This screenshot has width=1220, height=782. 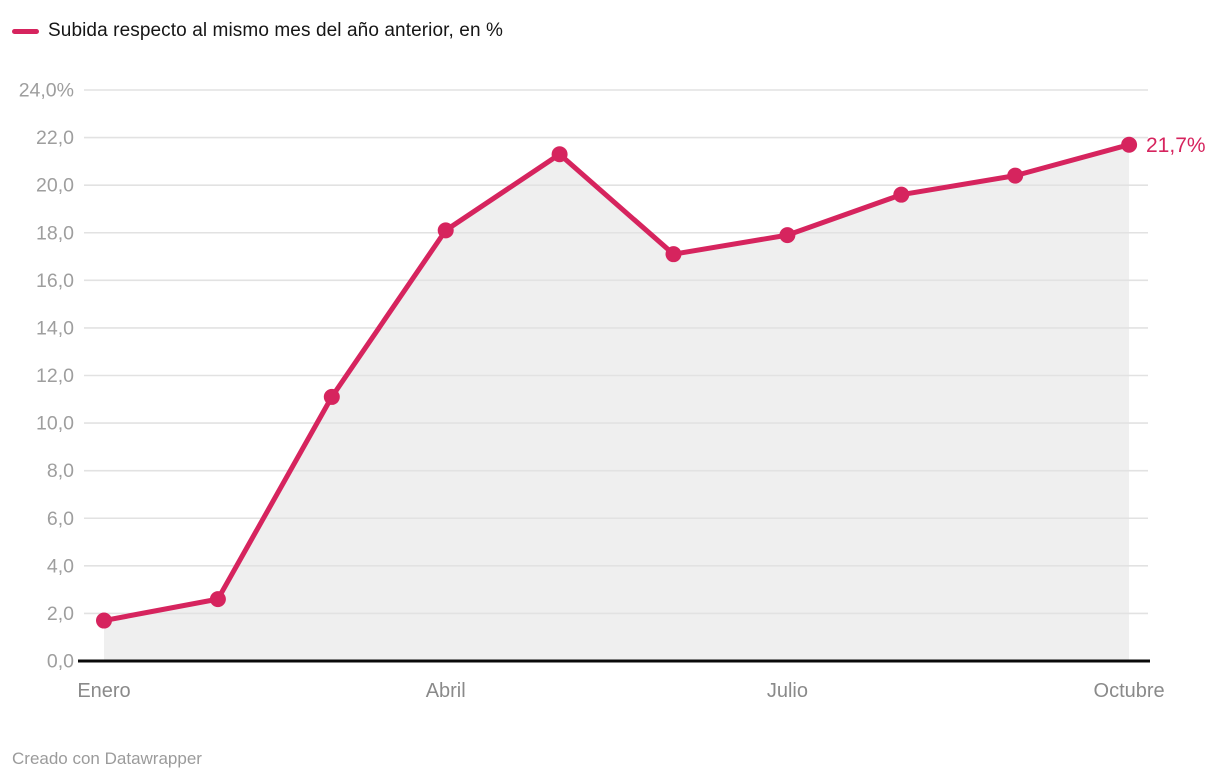 I want to click on y-tick-label: 16,0, so click(x=55, y=281).